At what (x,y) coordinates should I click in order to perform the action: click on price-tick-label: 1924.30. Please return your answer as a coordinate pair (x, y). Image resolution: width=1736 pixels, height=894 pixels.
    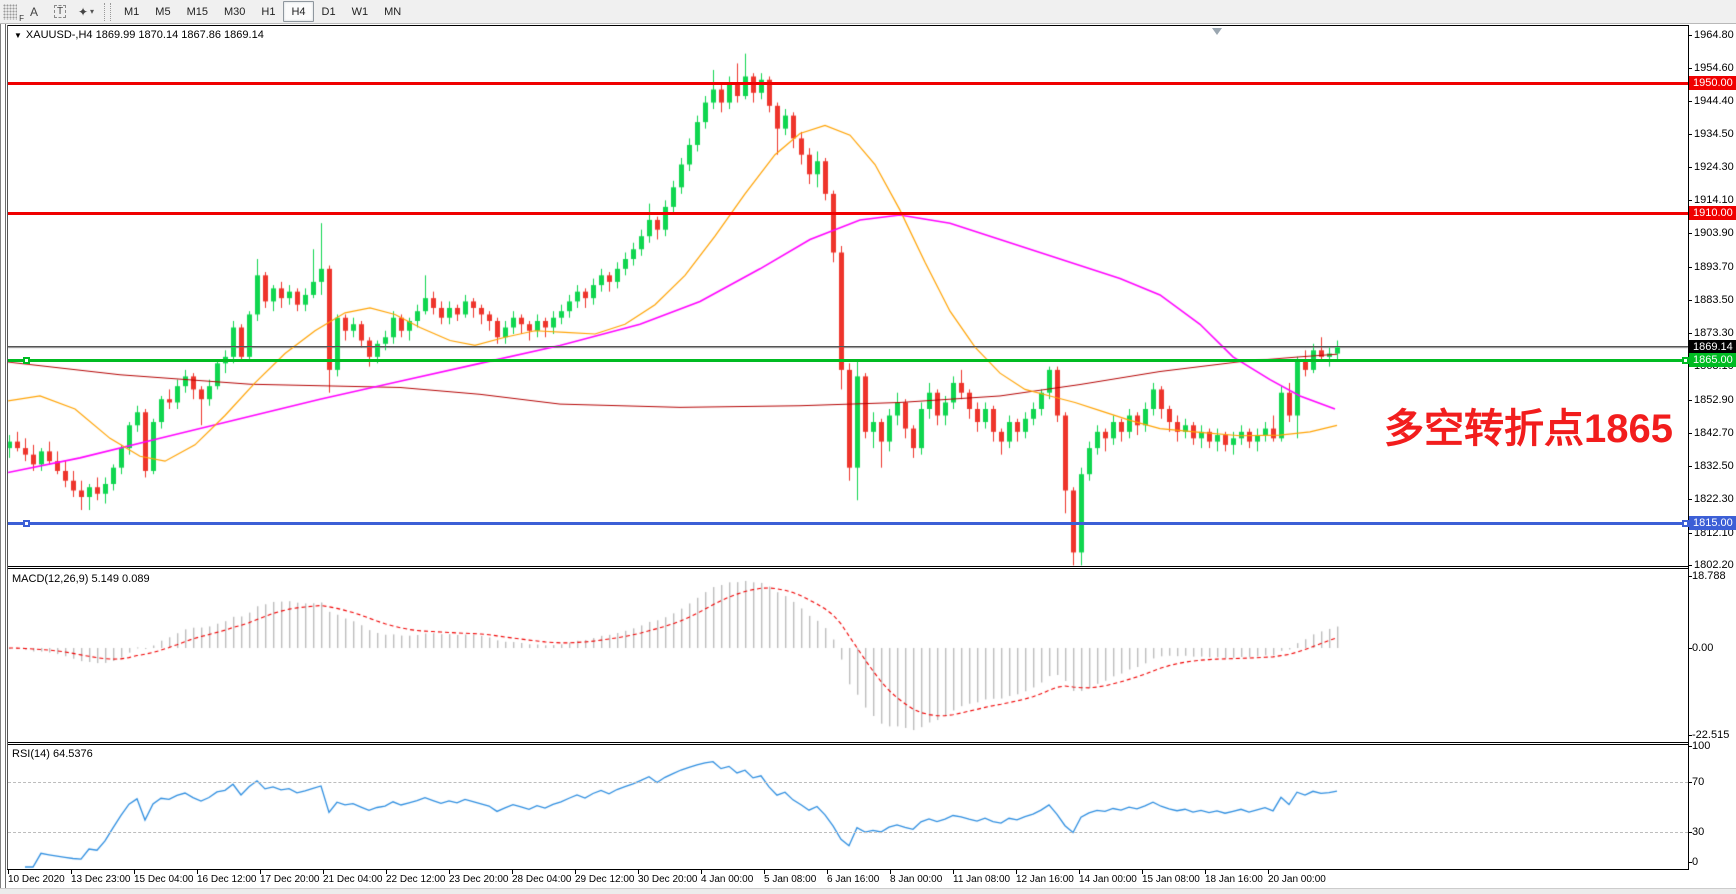
    Looking at the image, I should click on (1714, 167).